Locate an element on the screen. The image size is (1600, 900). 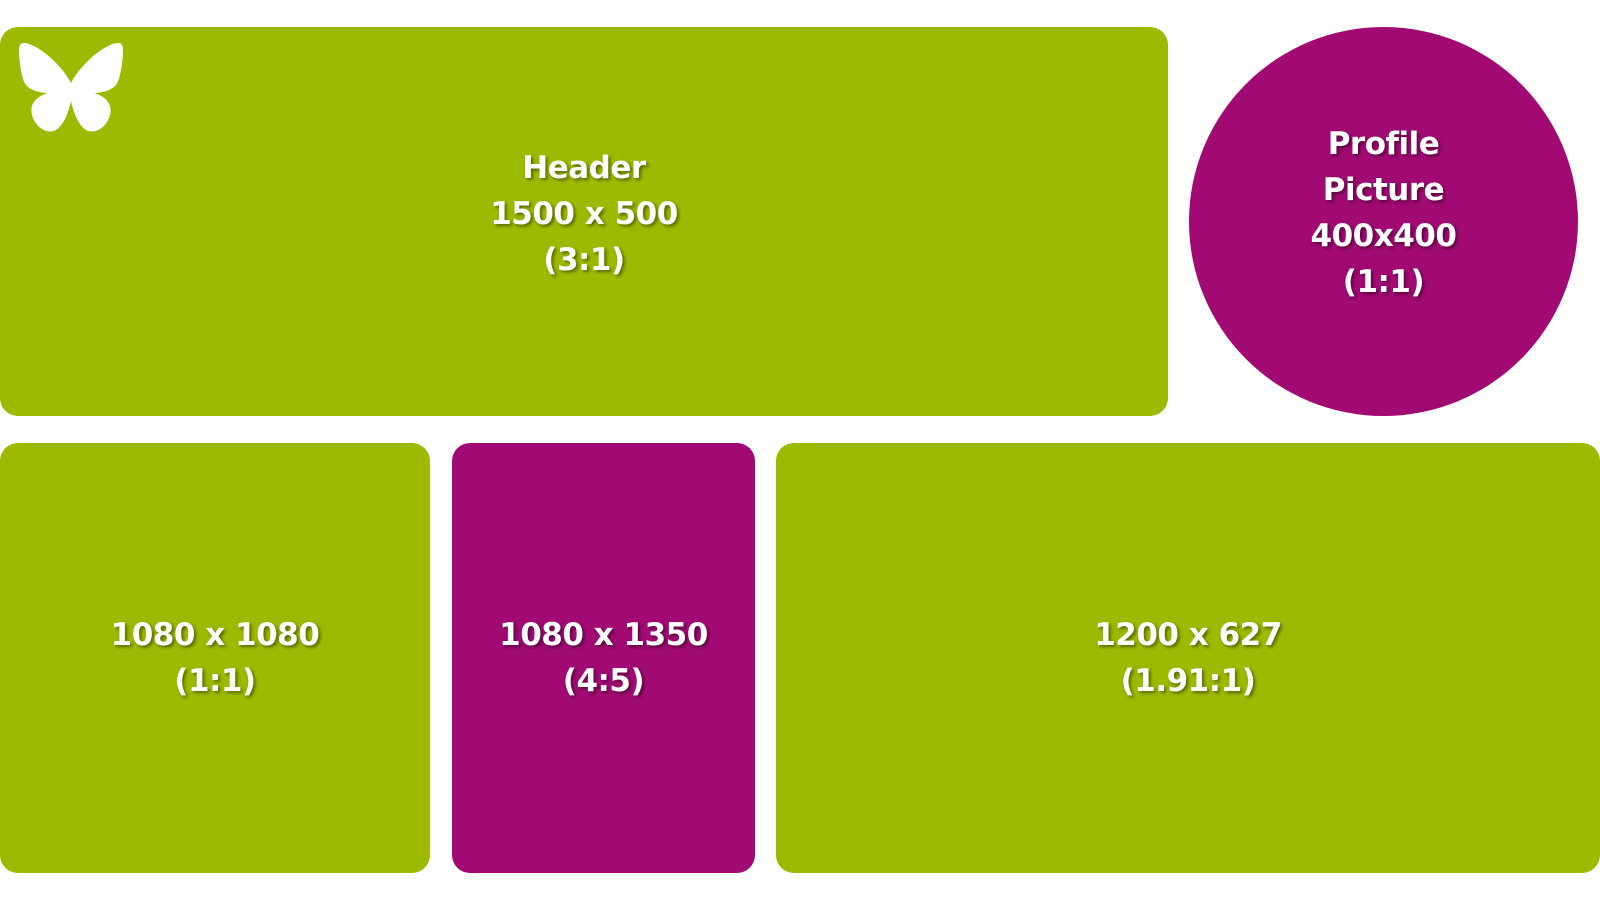
header-title: Header is located at coordinates (584, 167).